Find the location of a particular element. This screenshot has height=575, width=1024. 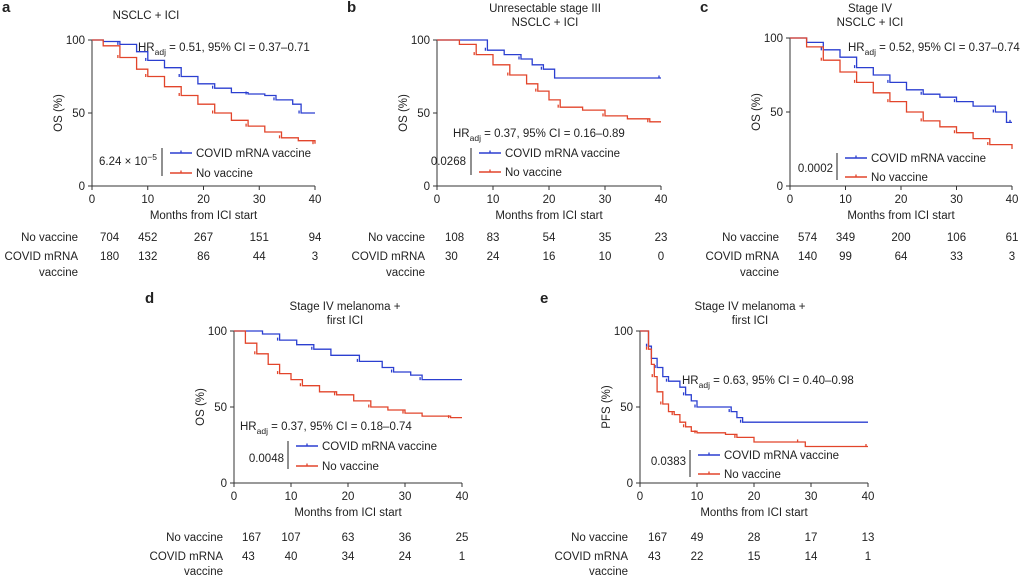

p-value-base: 0.0048 is located at coordinates (266, 459).